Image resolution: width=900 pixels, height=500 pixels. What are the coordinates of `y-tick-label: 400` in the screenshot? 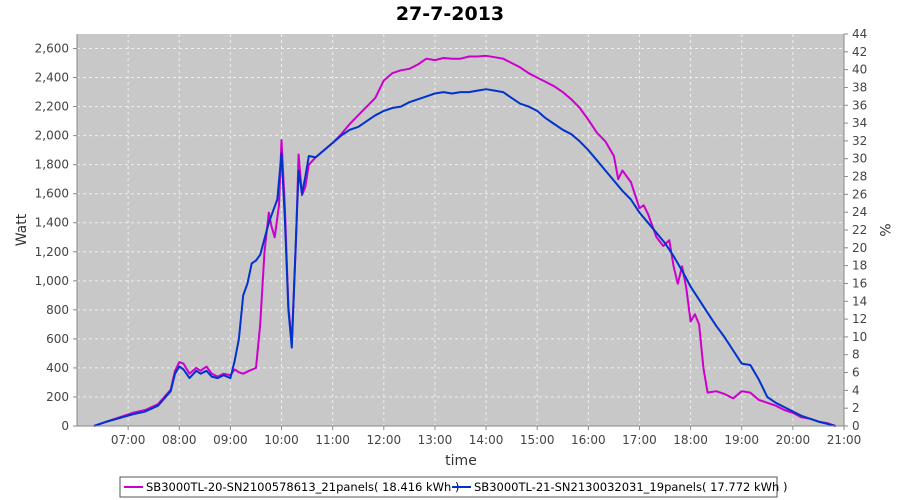 It's located at (57, 368).